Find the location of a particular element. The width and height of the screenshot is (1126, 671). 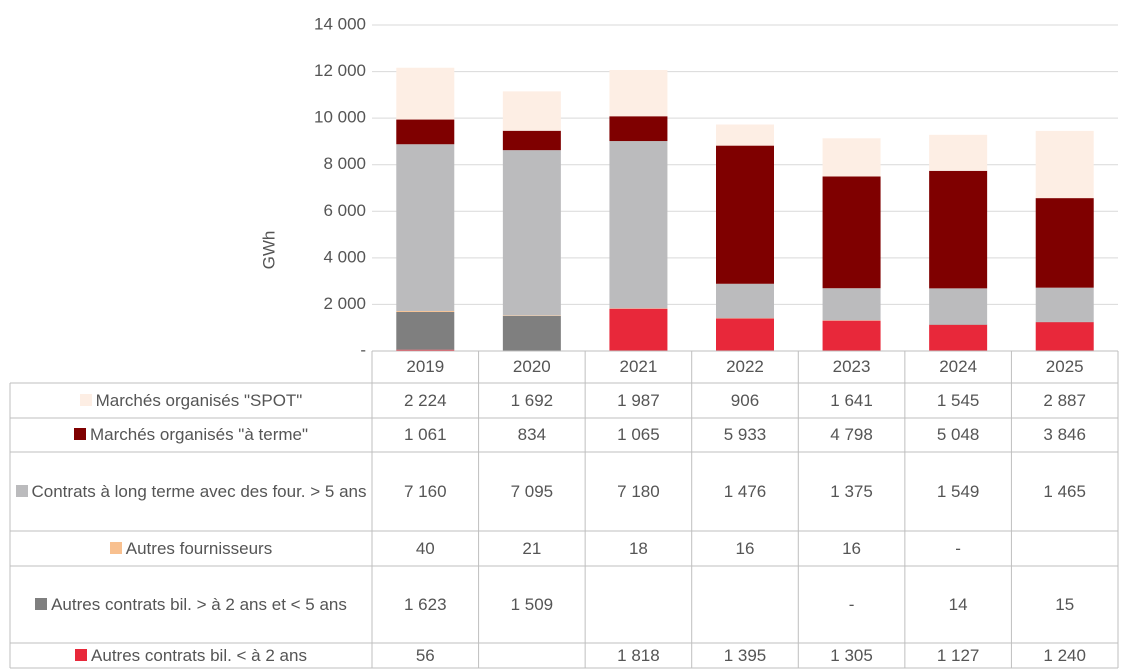

table-value-cell: 5 933 is located at coordinates (745, 434).